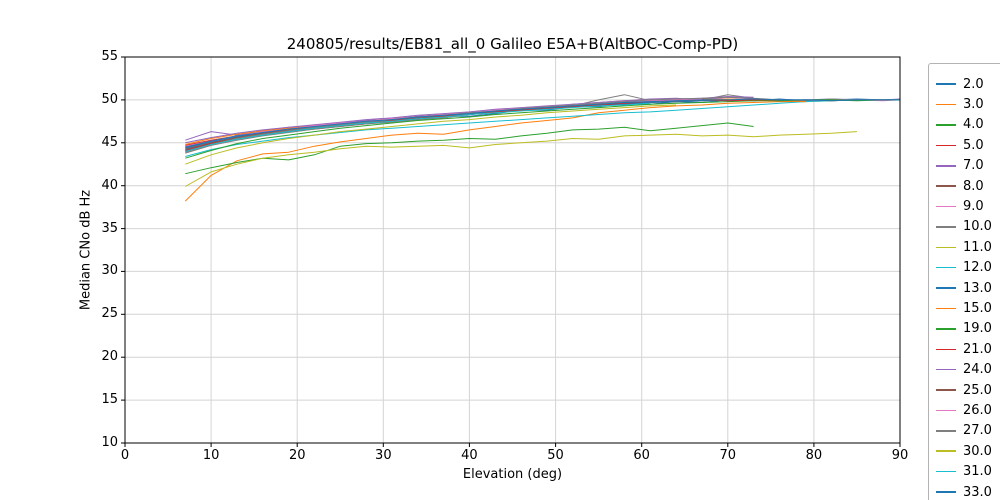  I want to click on y-tick-label: 45, so click(109, 142).